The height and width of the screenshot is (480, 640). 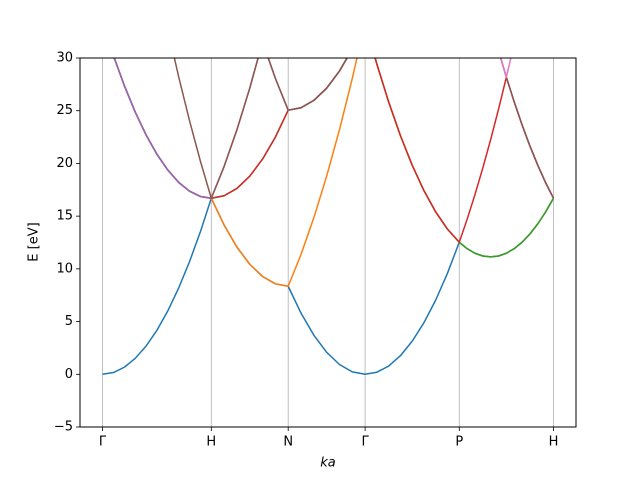 What do you see at coordinates (69, 374) in the screenshot?
I see `y-tick-label: 0` at bounding box center [69, 374].